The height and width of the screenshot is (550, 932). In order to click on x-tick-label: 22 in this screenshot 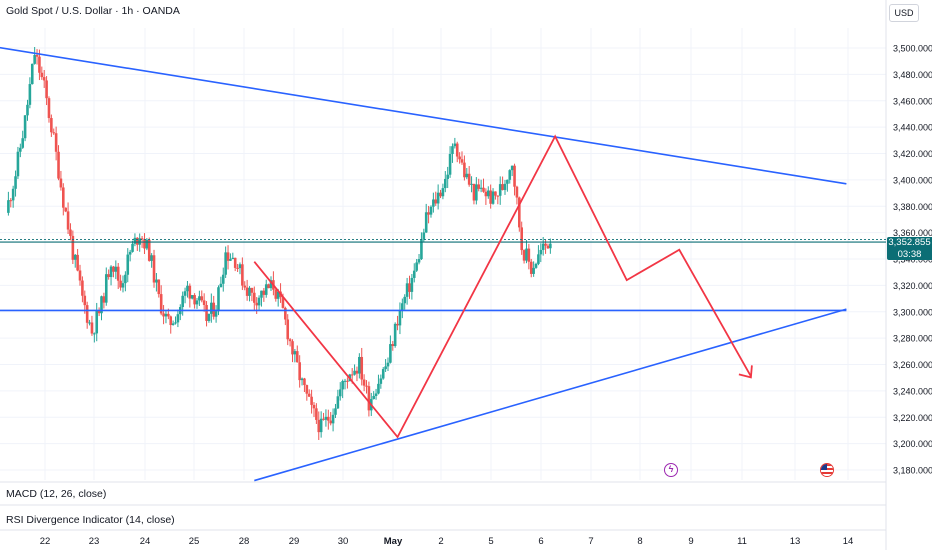, I will do `click(45, 541)`.